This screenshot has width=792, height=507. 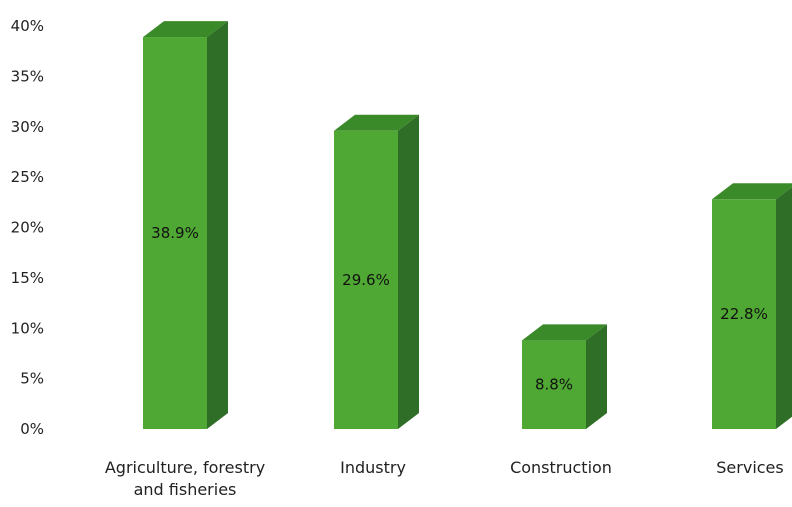 I want to click on x-tick-label: Services, so click(x=749, y=467).